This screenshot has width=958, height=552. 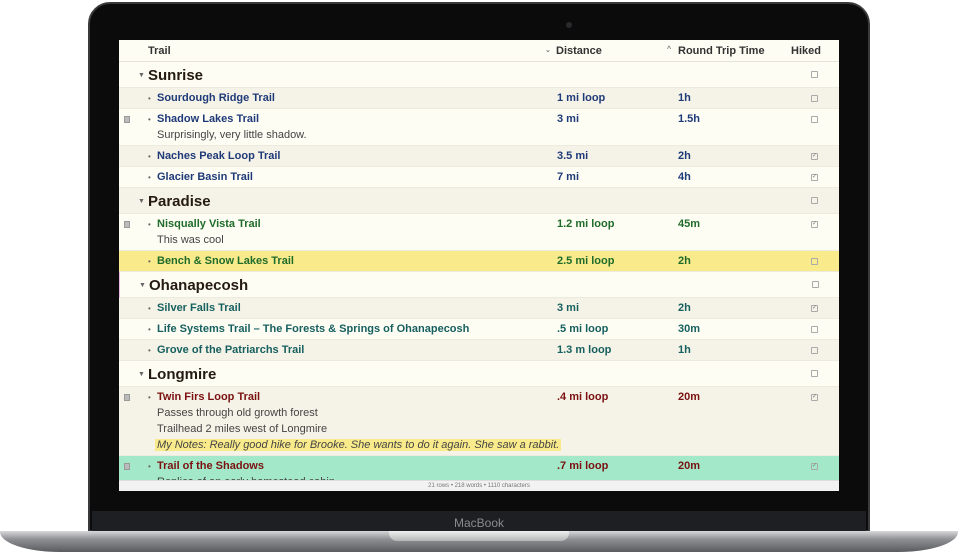 I want to click on distance-cell: 1.3 m loop, so click(x=584, y=350).